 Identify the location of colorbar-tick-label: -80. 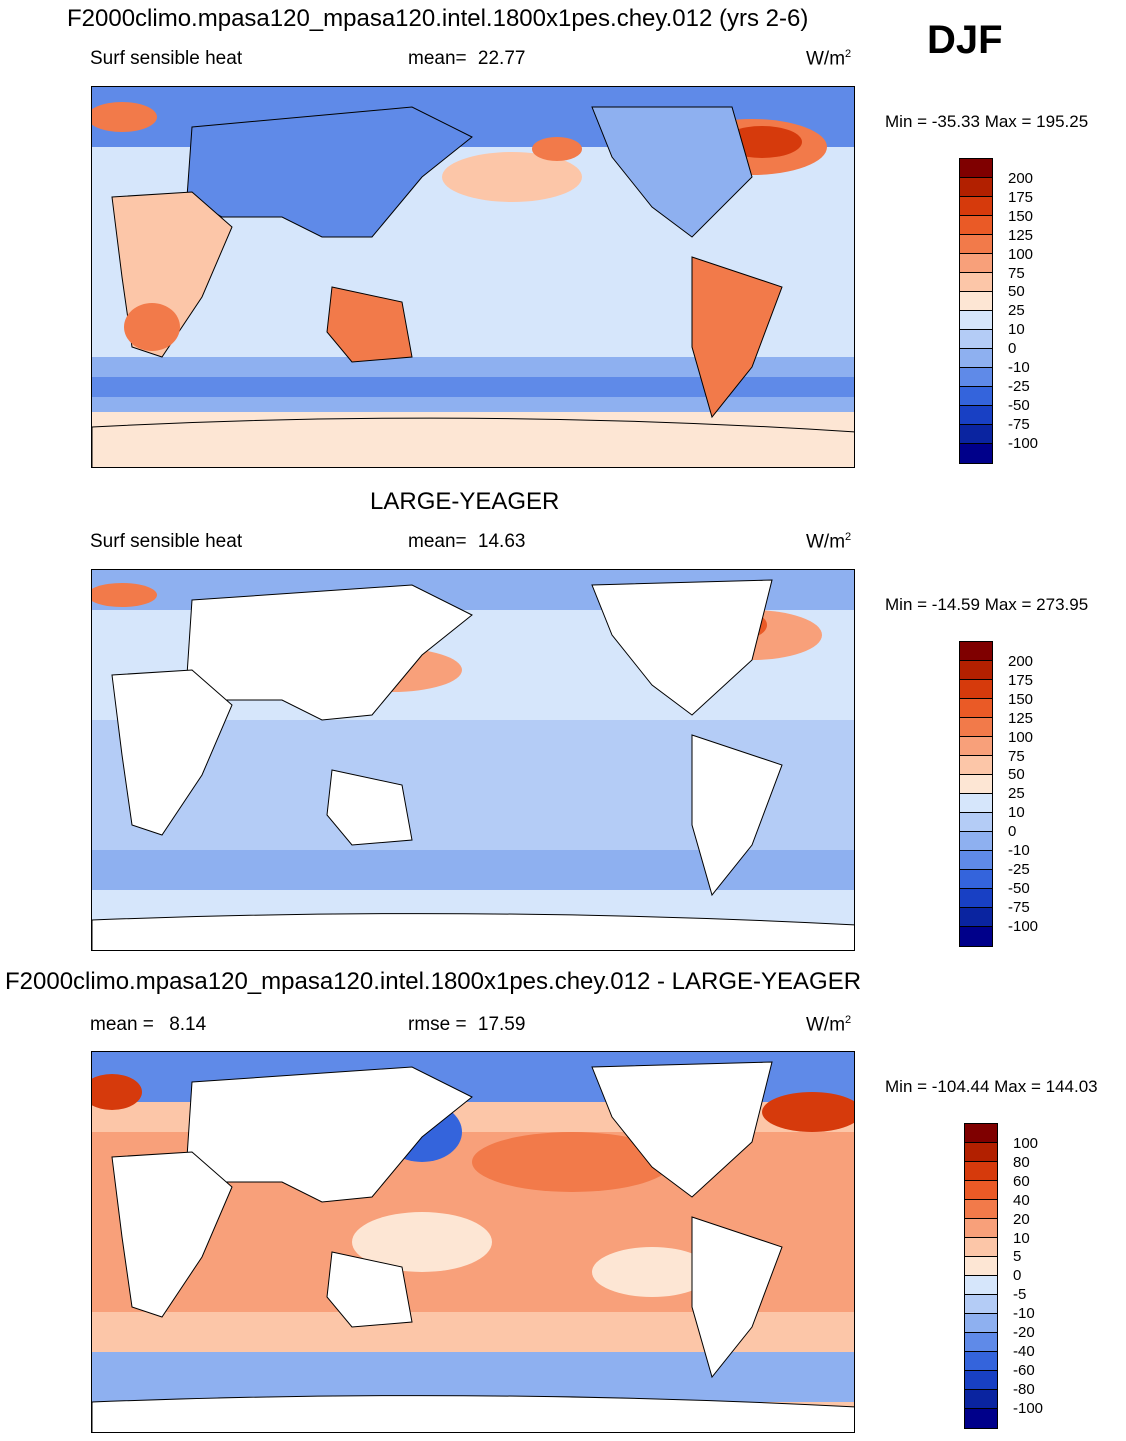
(1024, 1389).